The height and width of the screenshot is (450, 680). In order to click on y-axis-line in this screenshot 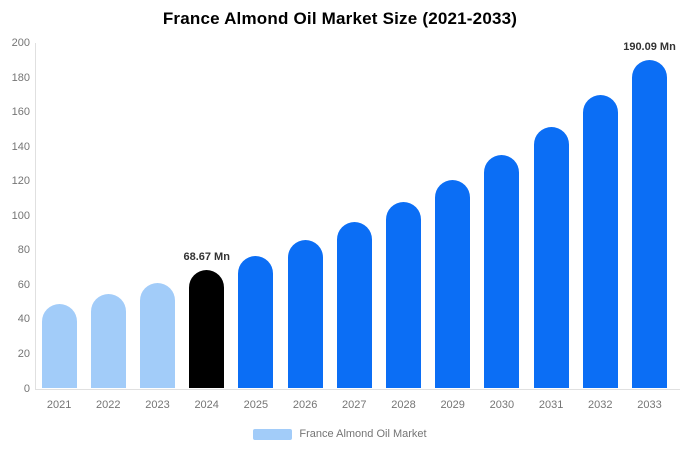, I will do `click(35, 216)`.